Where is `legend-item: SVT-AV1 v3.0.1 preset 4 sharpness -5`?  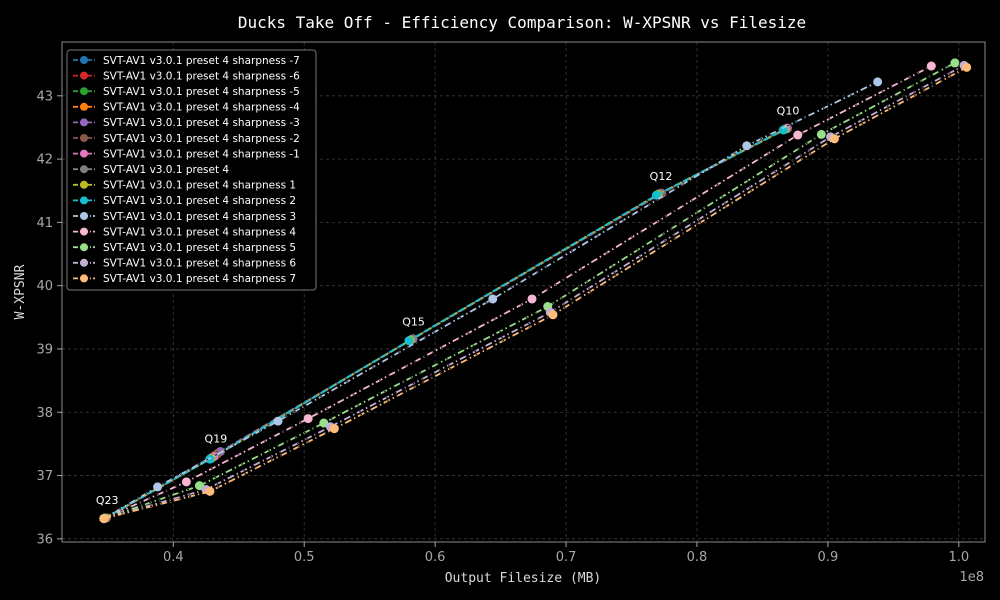 legend-item: SVT-AV1 v3.0.1 preset 4 sharpness -5 is located at coordinates (186, 92).